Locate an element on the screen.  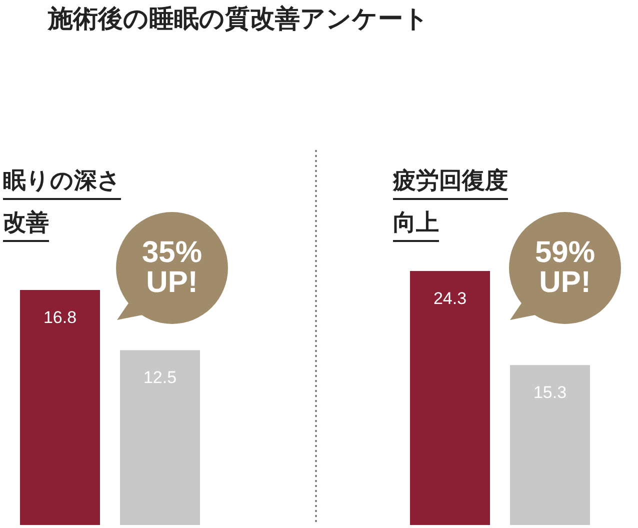
annotation: 59% UP! is located at coordinates (565, 267).